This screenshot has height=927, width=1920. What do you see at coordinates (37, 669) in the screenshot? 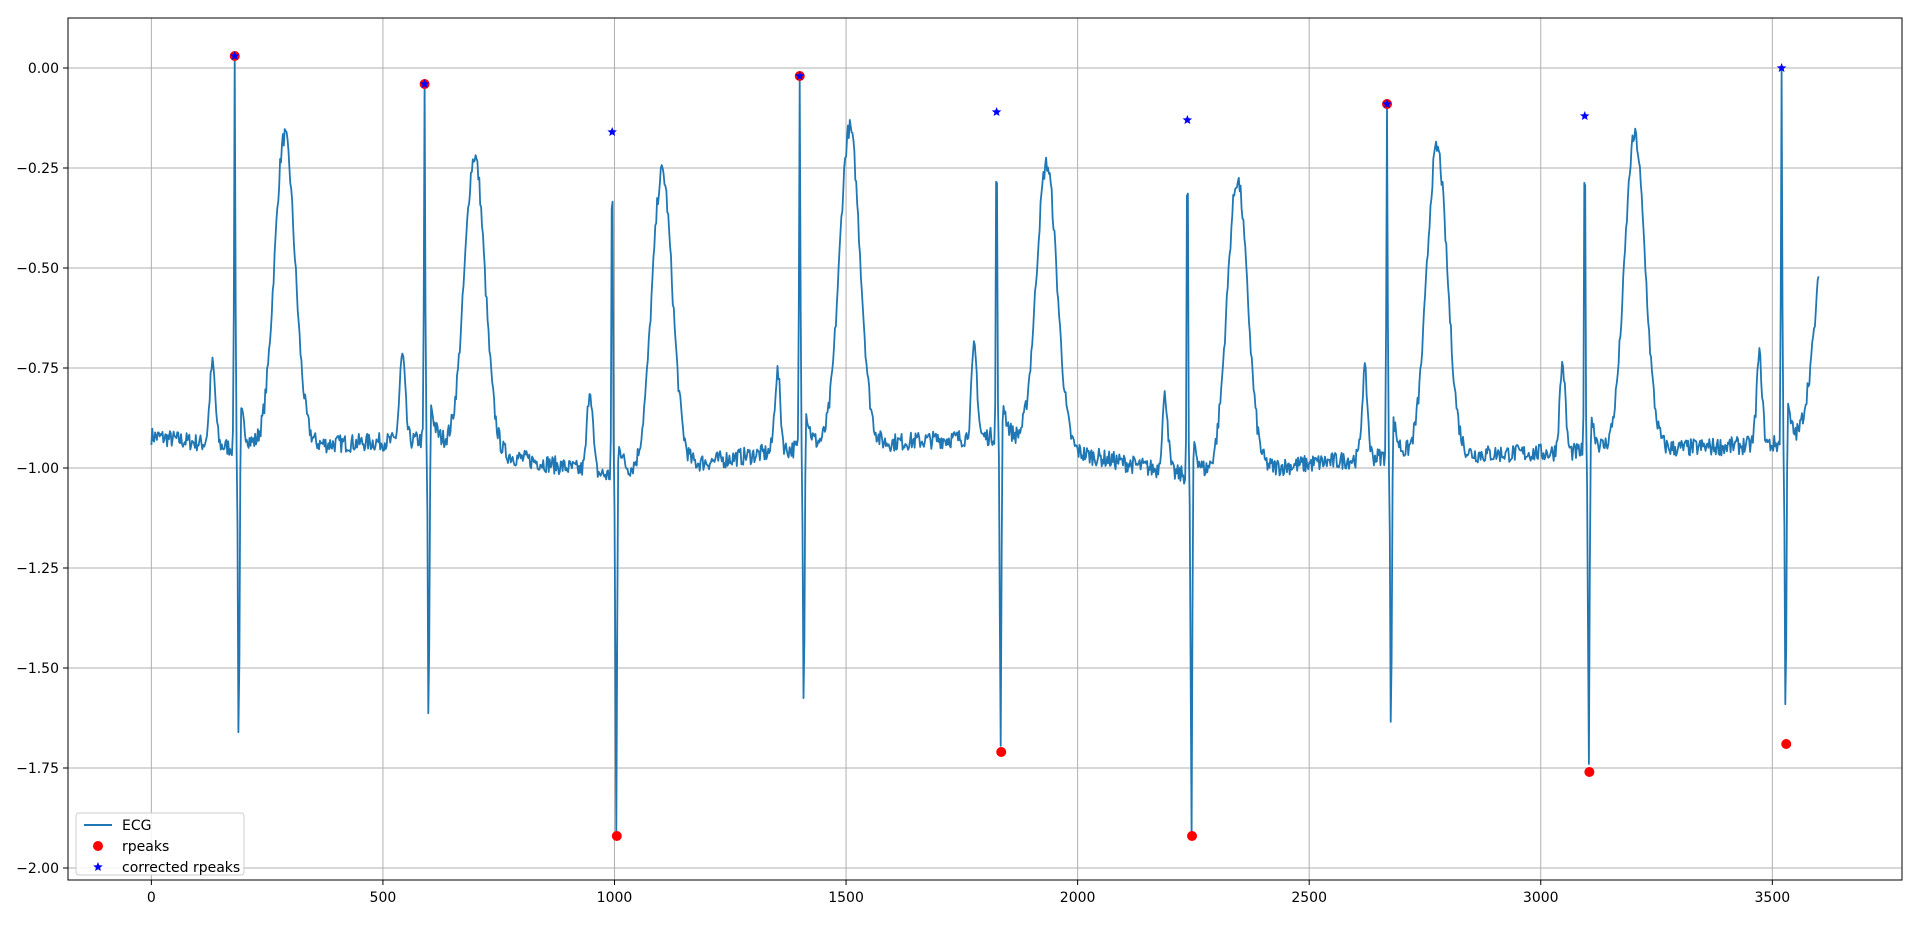
I see `y-tick-label: −1.50` at bounding box center [37, 669].